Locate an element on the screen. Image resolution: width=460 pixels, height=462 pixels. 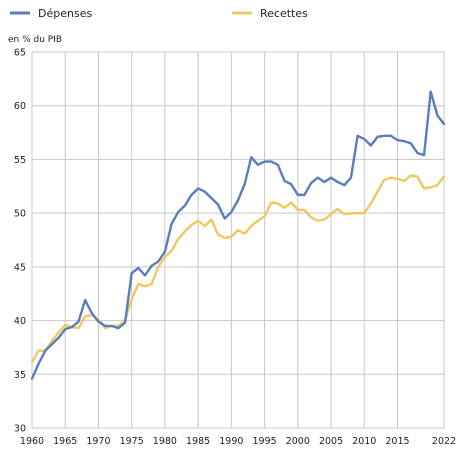
y-tick-label-65: 65 is located at coordinates (20, 53).